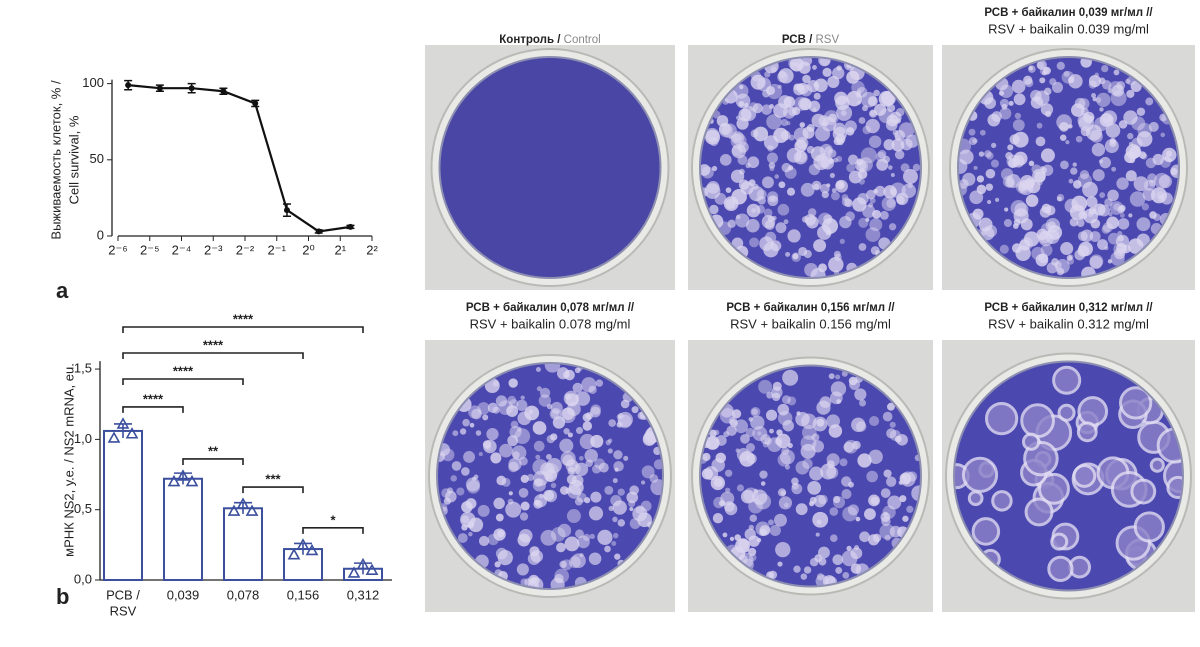  What do you see at coordinates (83, 508) in the screenshot?
I see `y-tick-label: 0,5` at bounding box center [83, 508].